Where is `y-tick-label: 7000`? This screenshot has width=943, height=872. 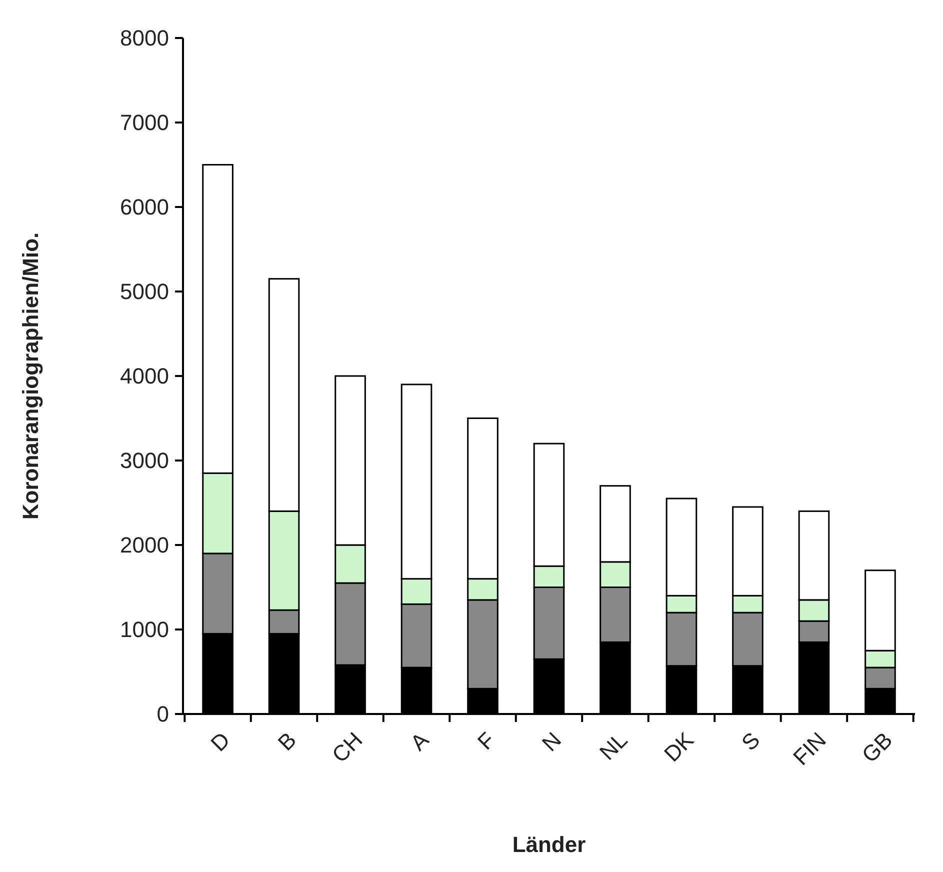 y-tick-label: 7000 is located at coordinates (144, 123).